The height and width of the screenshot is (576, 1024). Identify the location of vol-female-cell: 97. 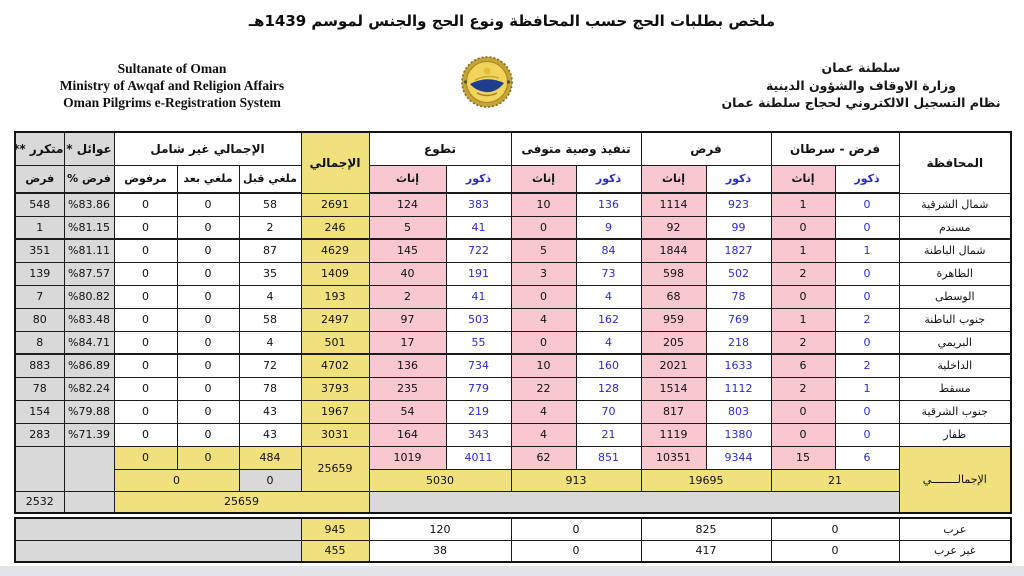
(407, 319).